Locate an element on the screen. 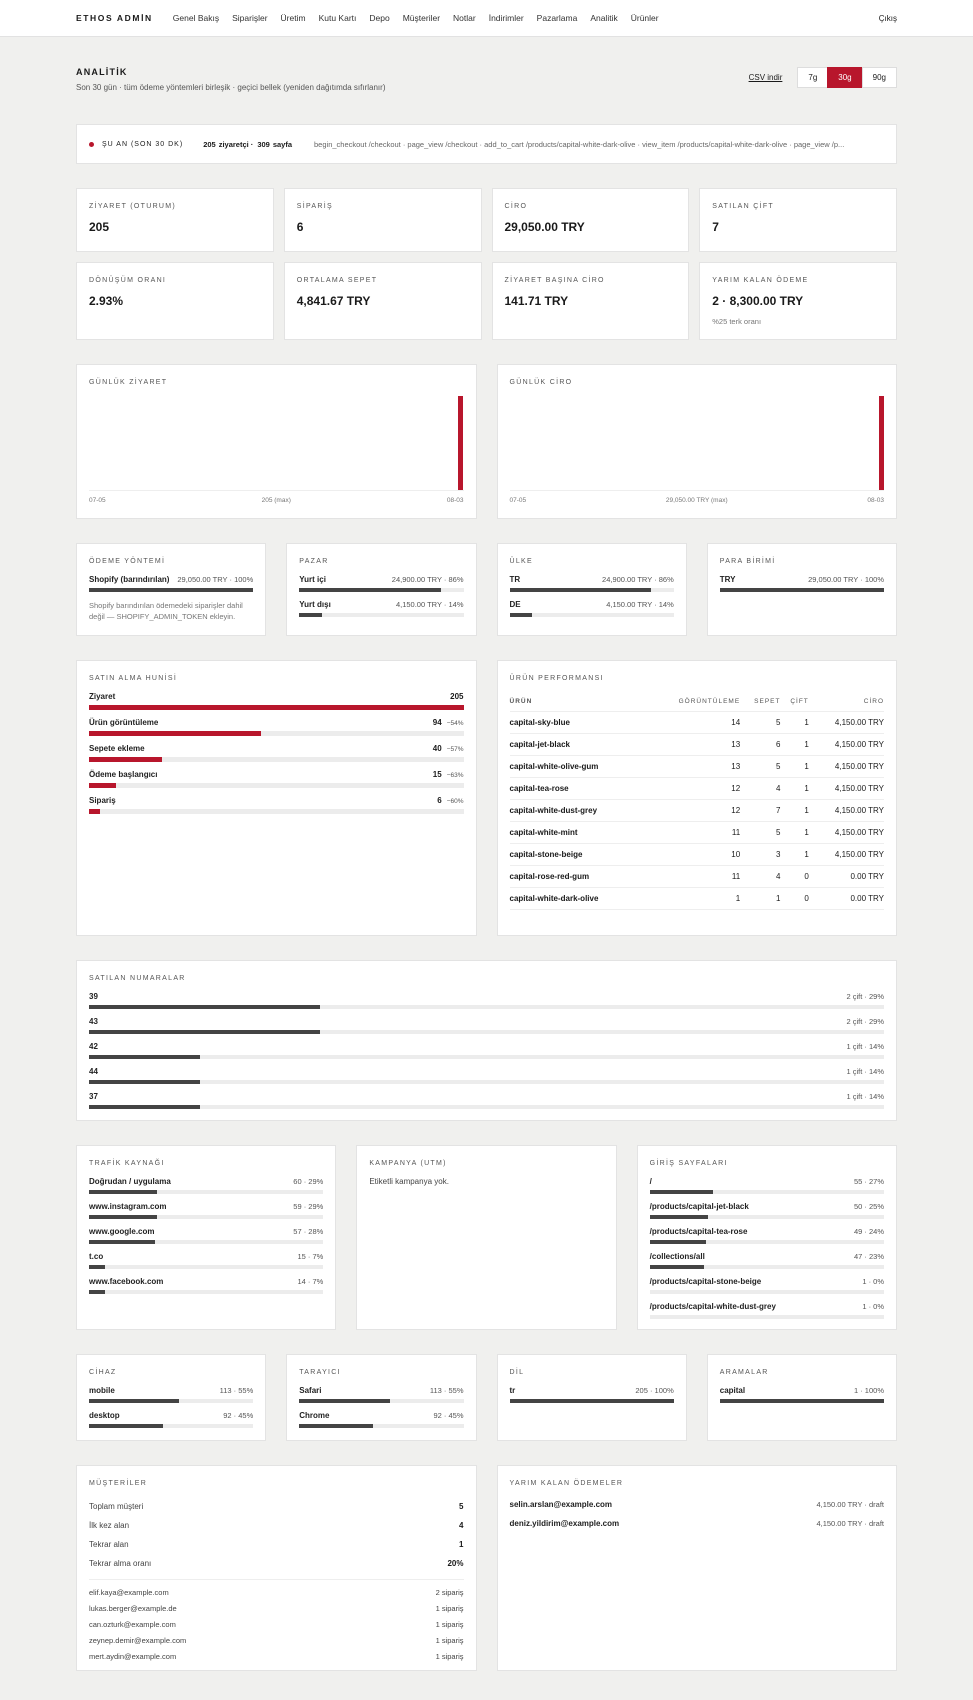 This screenshot has height=1700, width=973. stat-value: 1 is located at coordinates (461, 1544).